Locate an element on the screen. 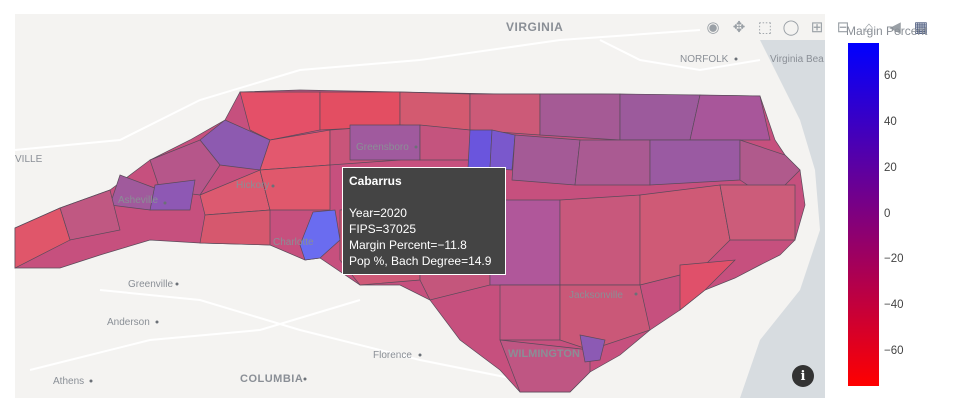 The height and width of the screenshot is (410, 955). label-columbia: COLUMBIA is located at coordinates (271, 379).